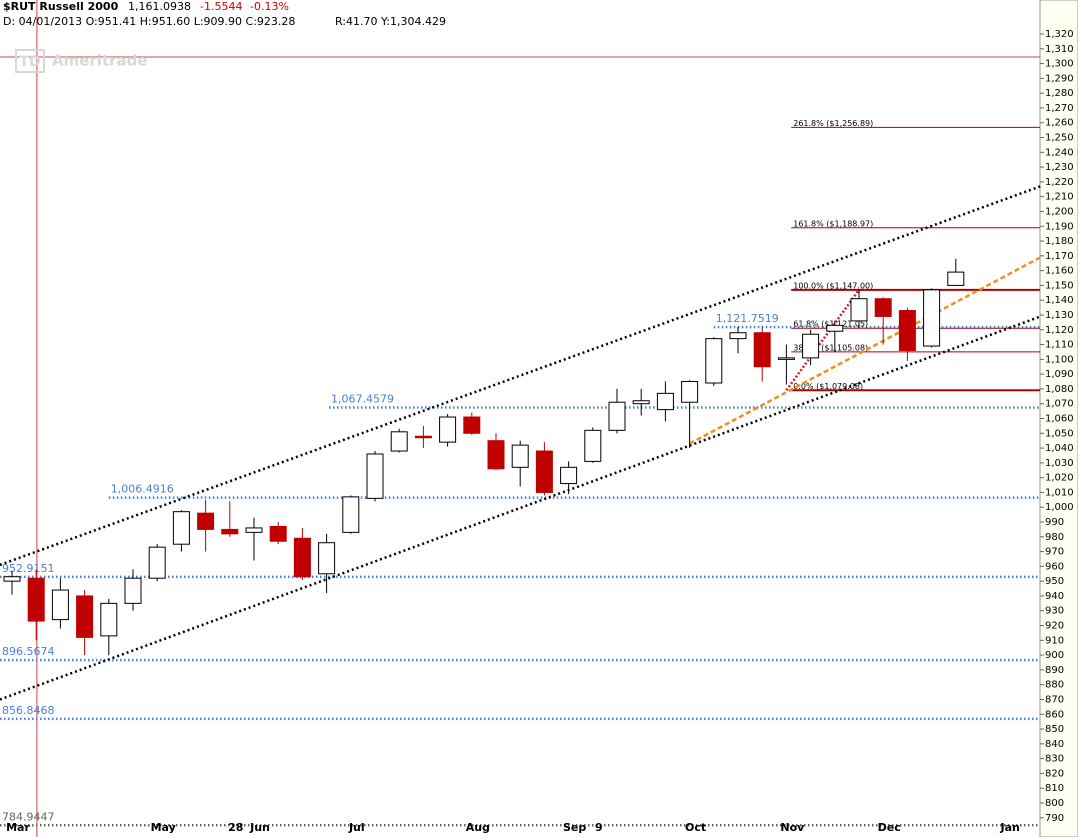 This screenshot has width=1078, height=837. Describe the element at coordinates (1054, 522) in the screenshot. I see `y-tick-label: 990` at that location.